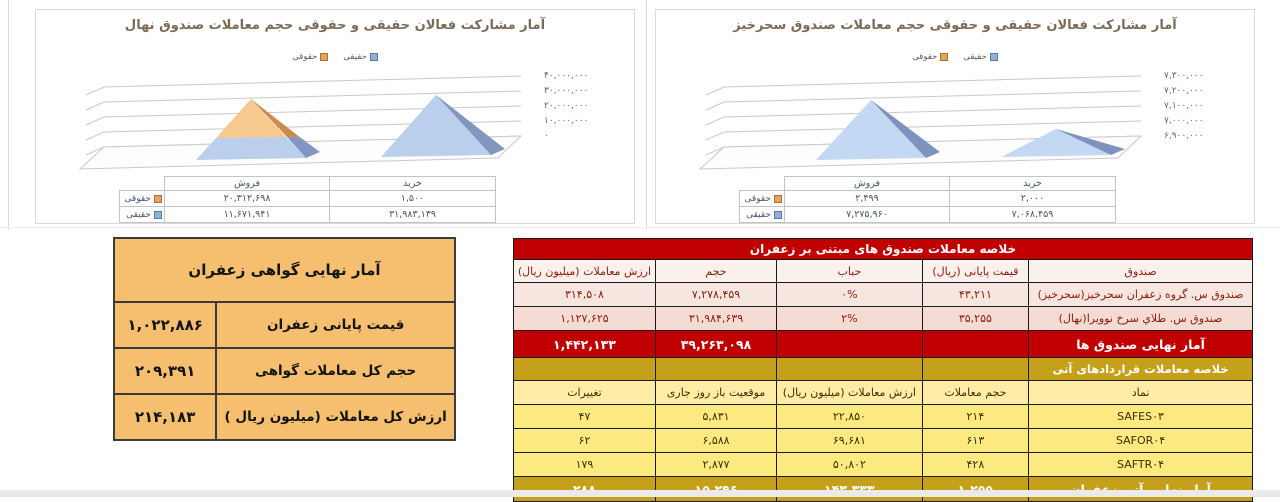 The width and height of the screenshot is (1280, 502). What do you see at coordinates (470, 125) in the screenshot?
I see `pyramid-buy-real-side` at bounding box center [470, 125].